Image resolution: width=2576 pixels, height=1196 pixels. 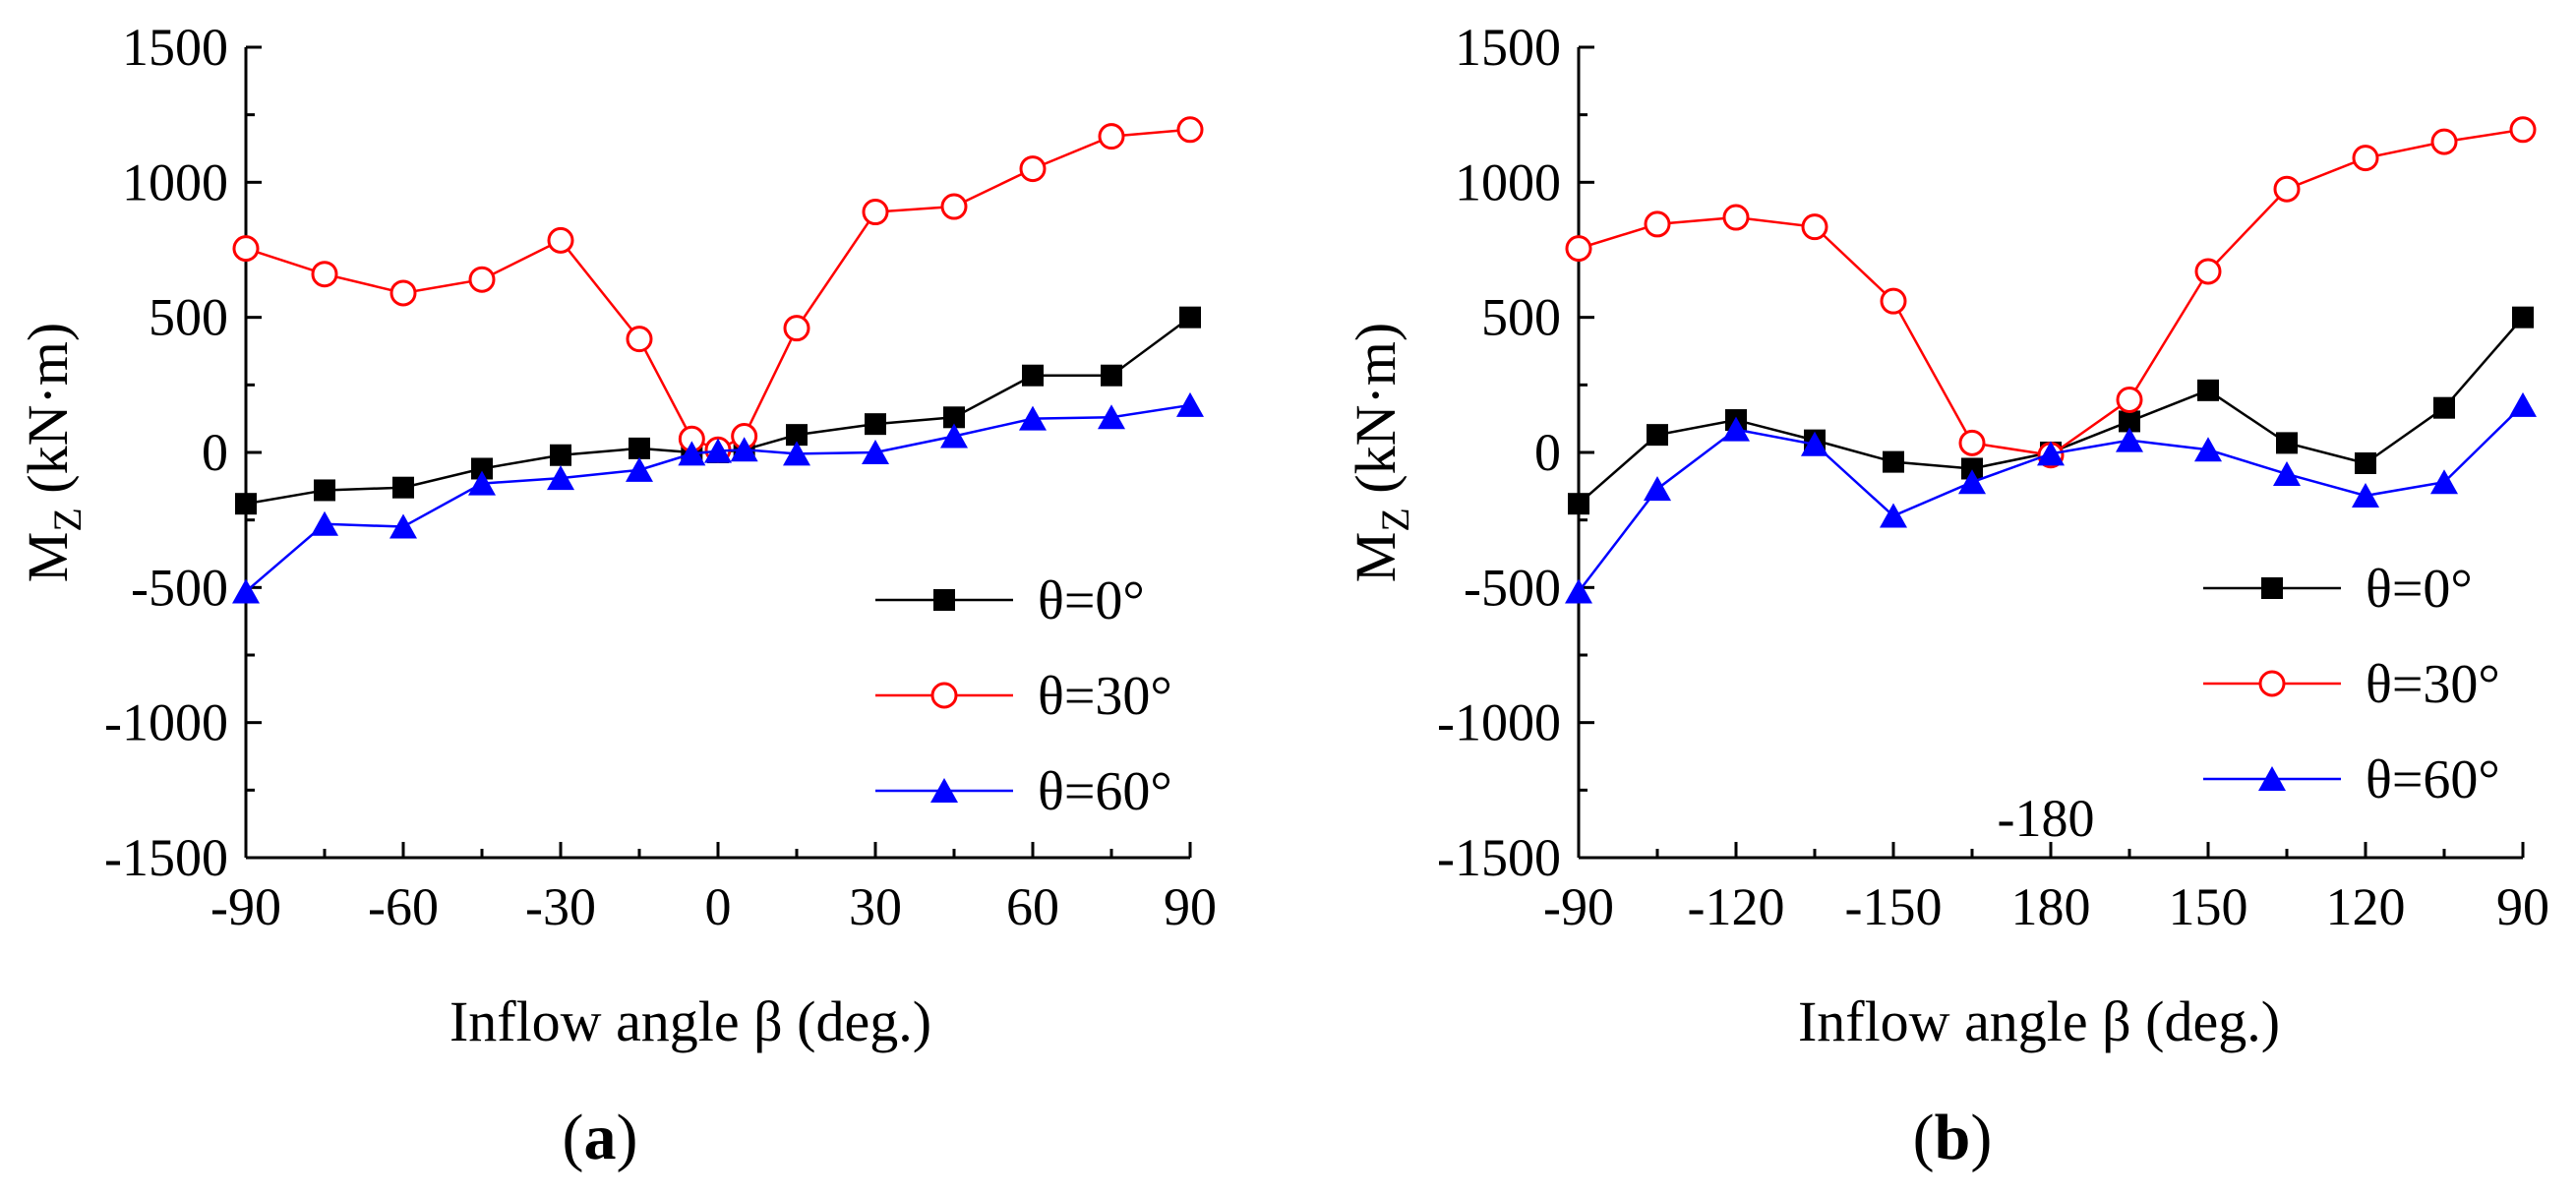 What do you see at coordinates (1499, 722) in the screenshot?
I see `panel-b-y-tick-label: -1000` at bounding box center [1499, 722].